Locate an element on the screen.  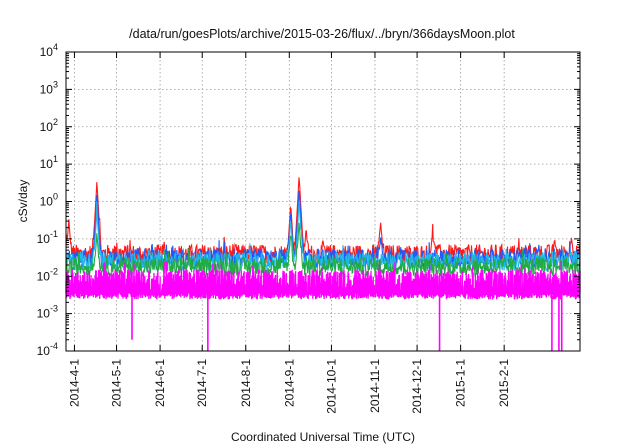
series-green is located at coordinates (323, 249).